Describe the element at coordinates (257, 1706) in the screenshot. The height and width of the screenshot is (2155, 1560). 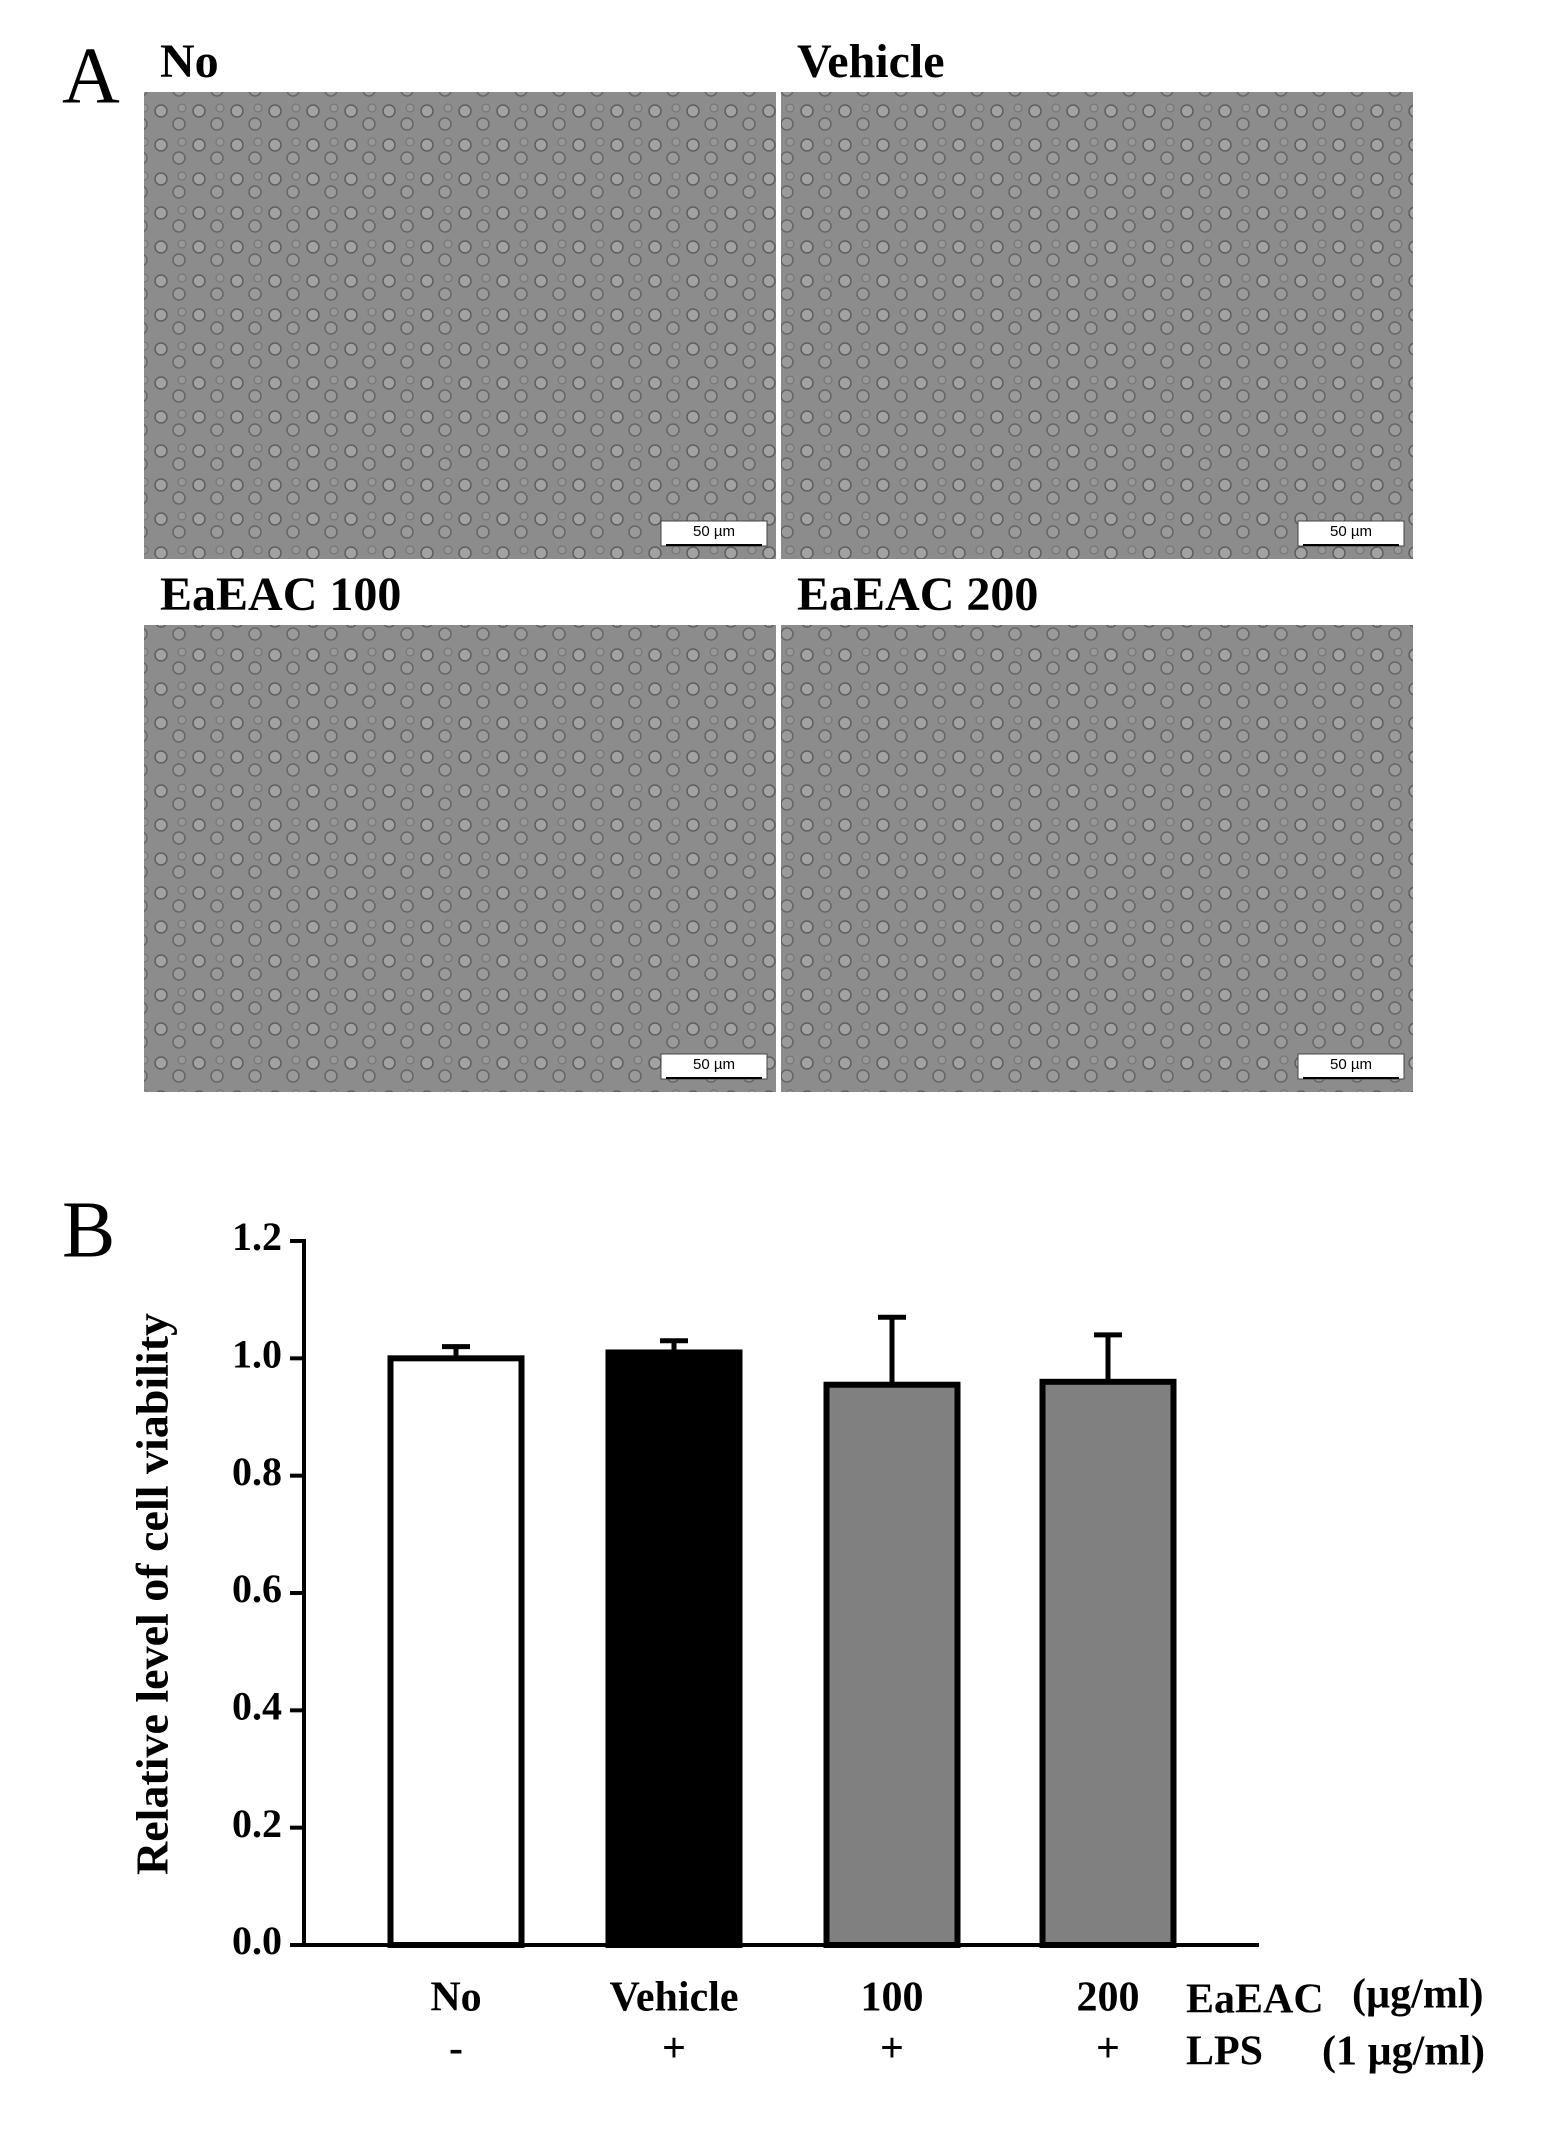
I see `y-tick-label: 0.4` at that location.